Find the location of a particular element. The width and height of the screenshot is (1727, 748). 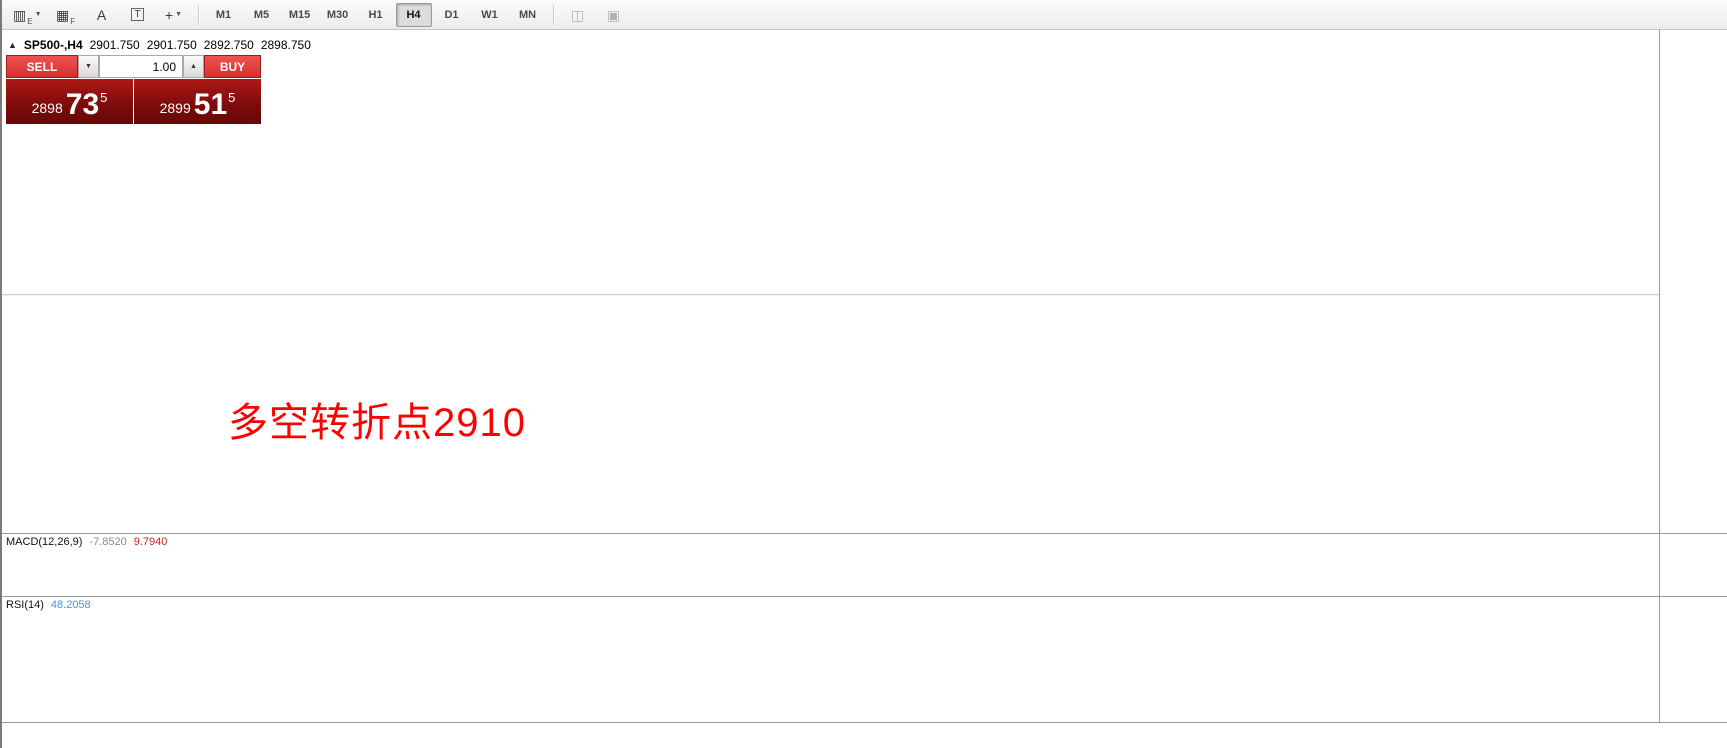

rsi-label: RSI(14) 48.2058 is located at coordinates (48, 605).